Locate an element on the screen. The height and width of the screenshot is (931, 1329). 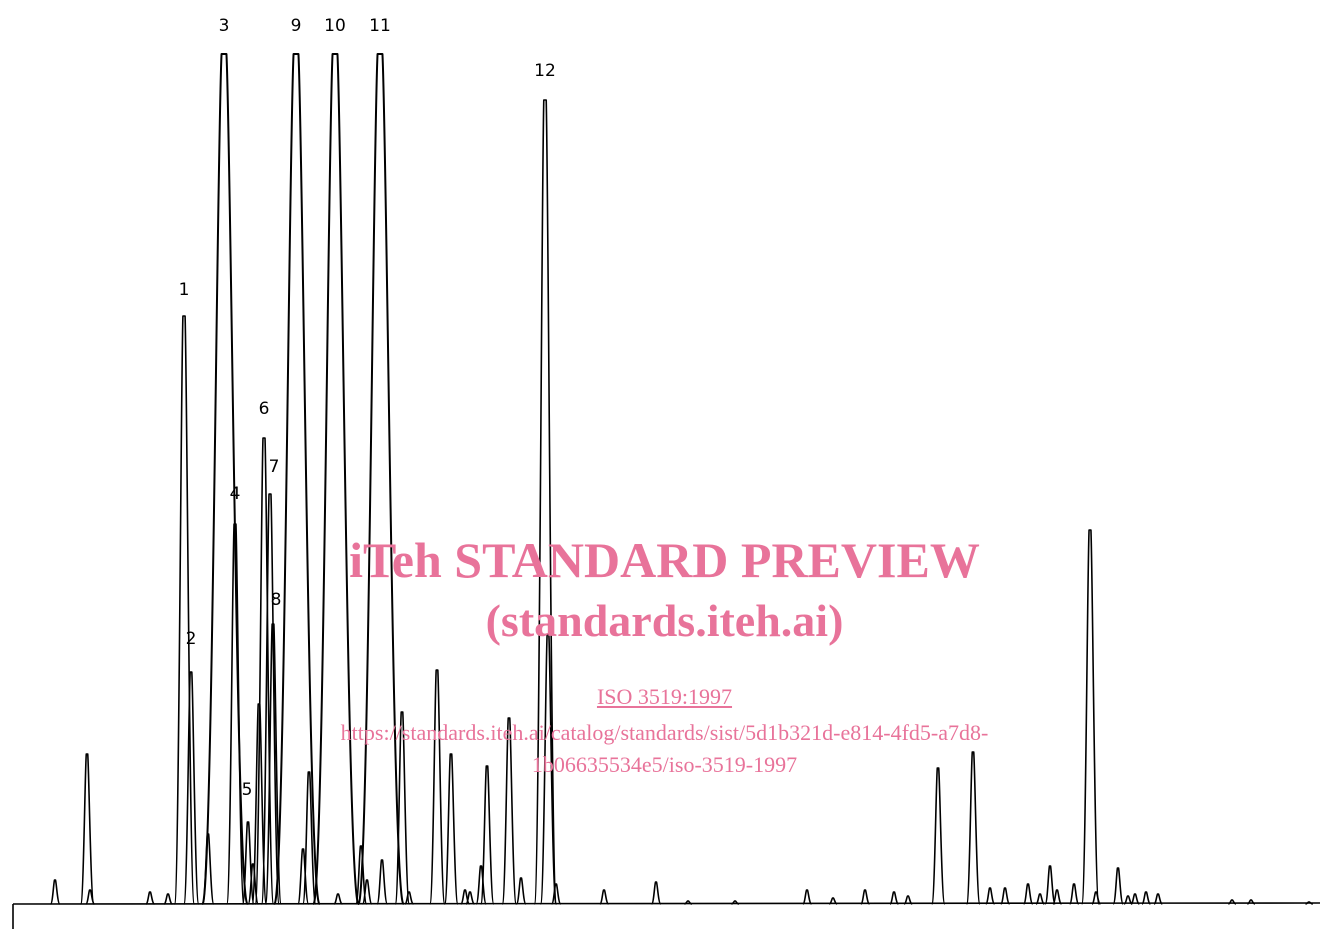
peak-label-3: 3 is located at coordinates (224, 26).